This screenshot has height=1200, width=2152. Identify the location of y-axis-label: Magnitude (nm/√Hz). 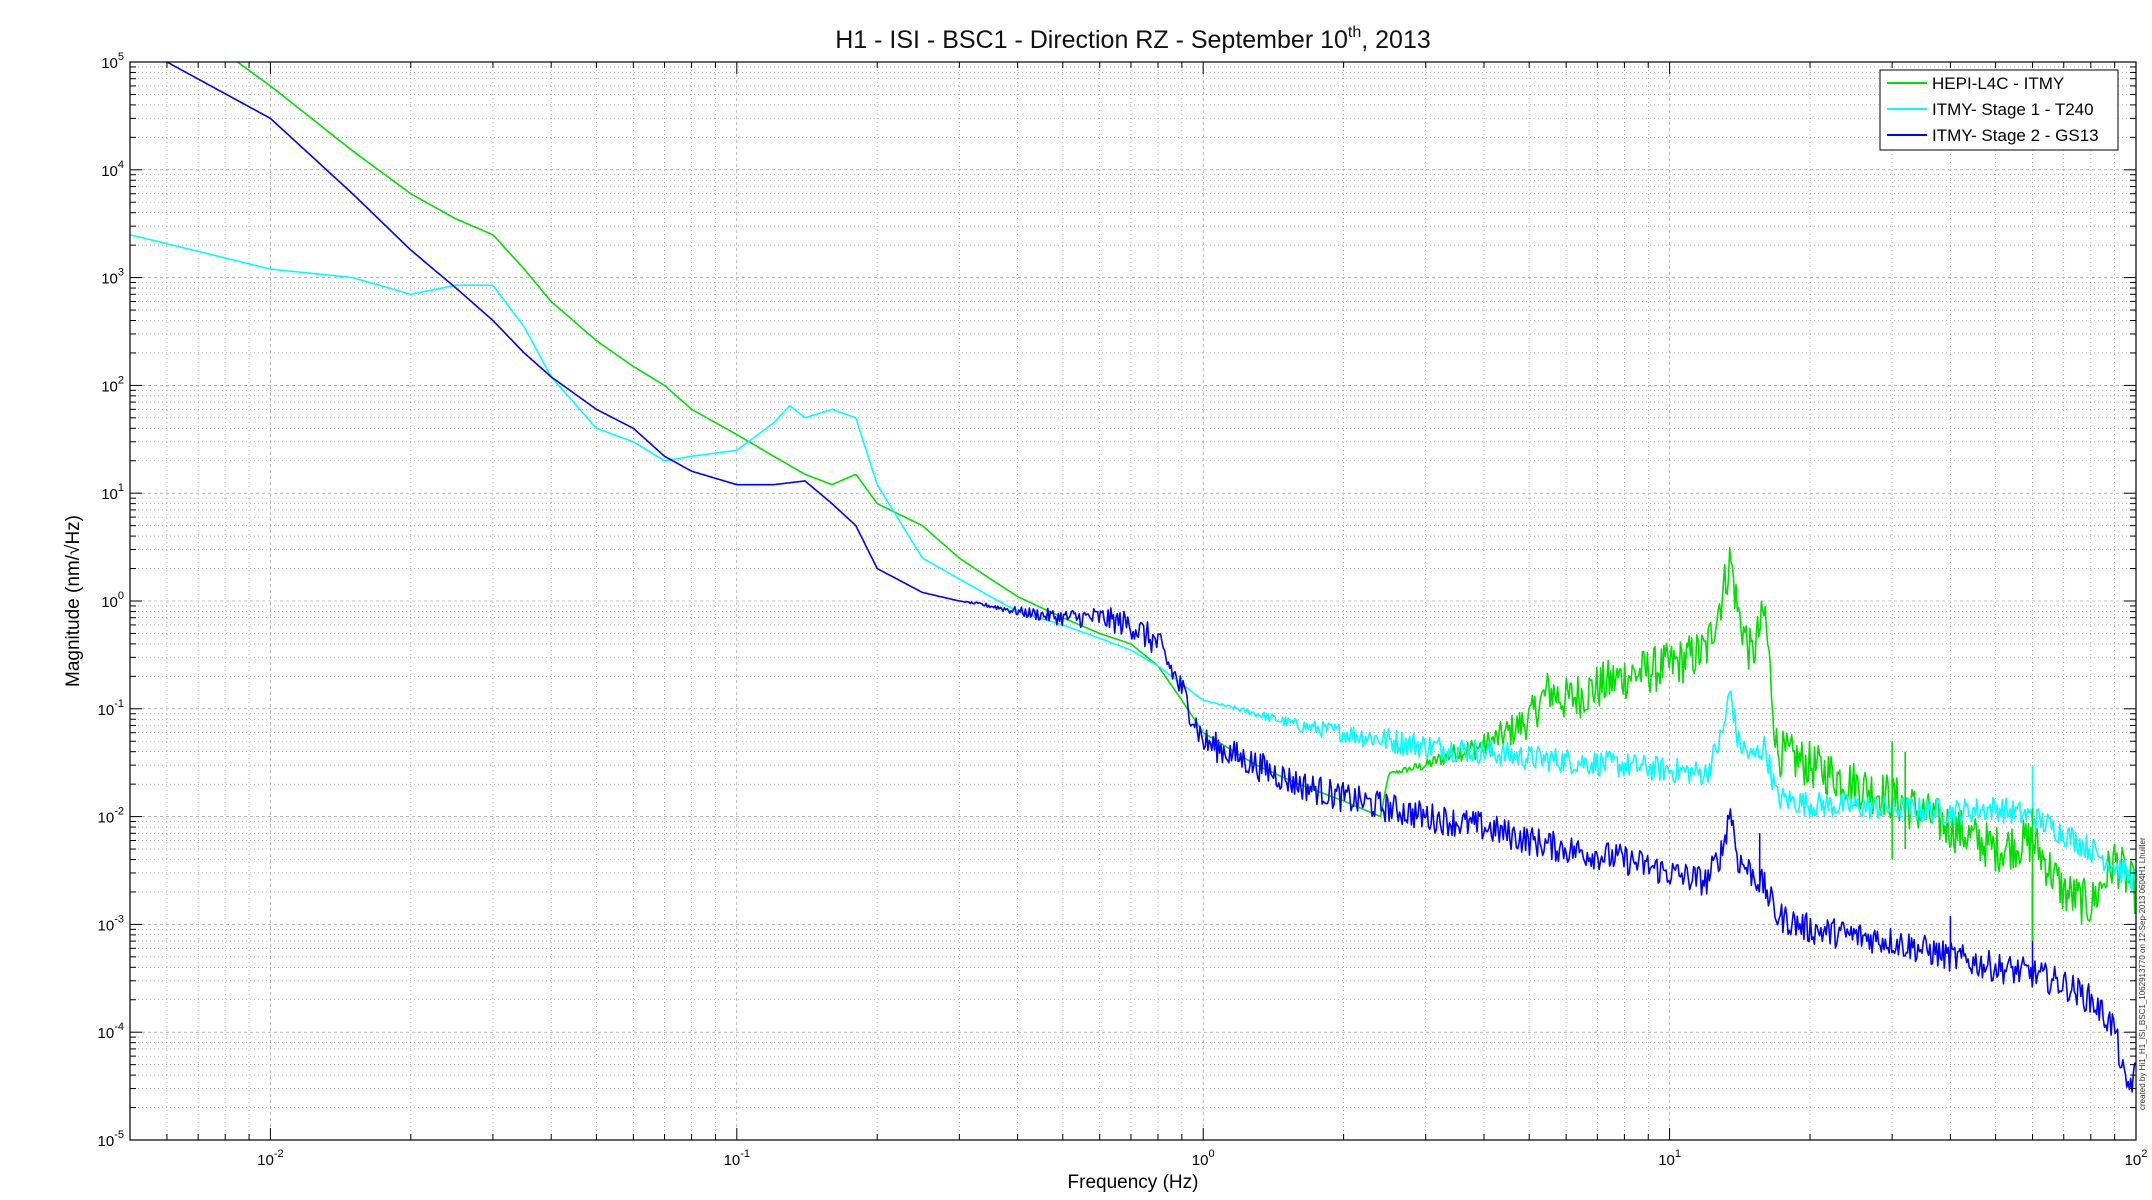
(73, 601).